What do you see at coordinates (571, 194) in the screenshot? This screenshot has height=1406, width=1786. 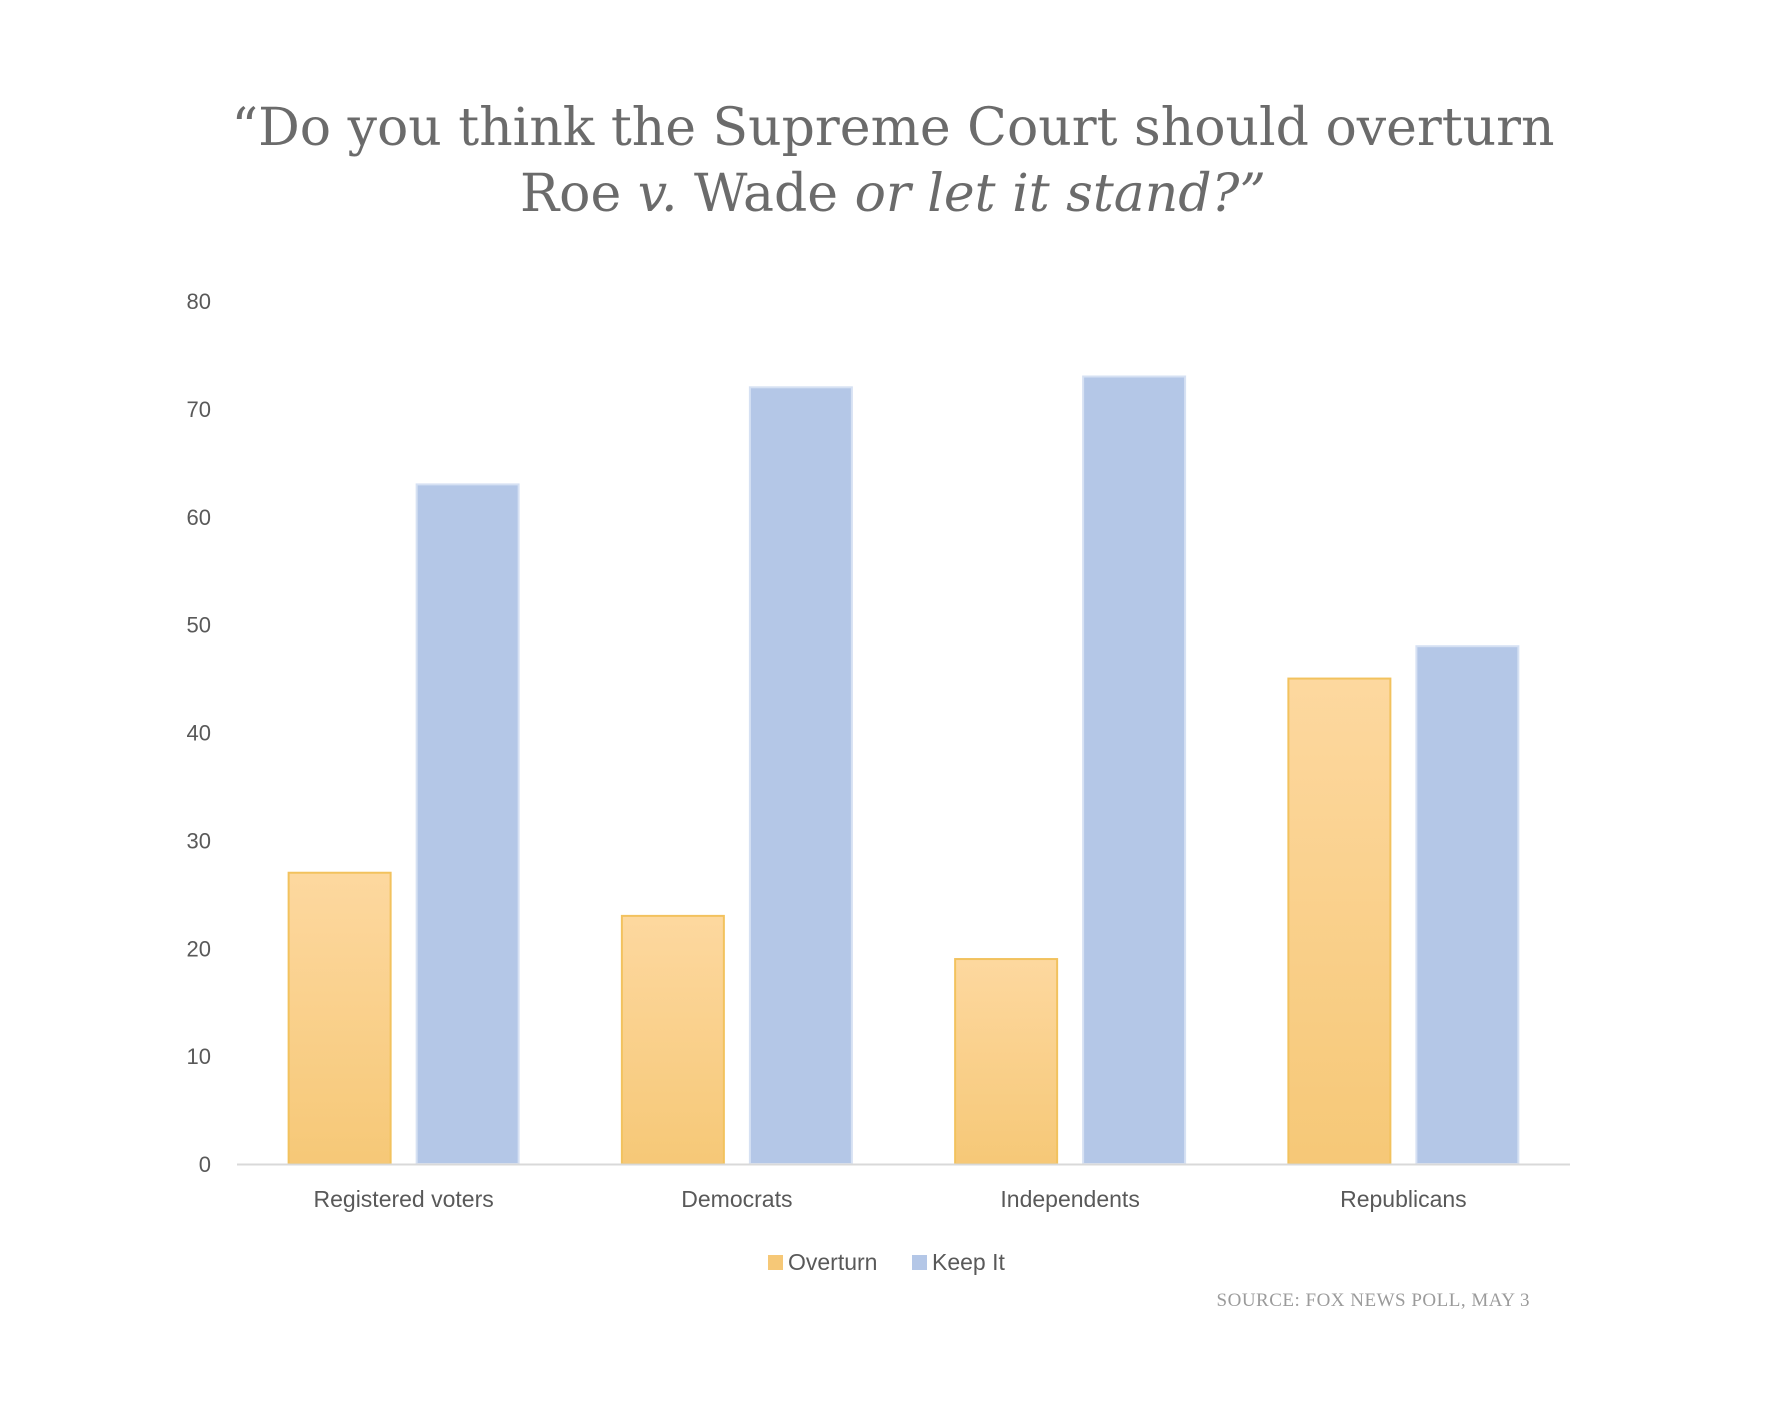 I see `title-roe: Roe` at bounding box center [571, 194].